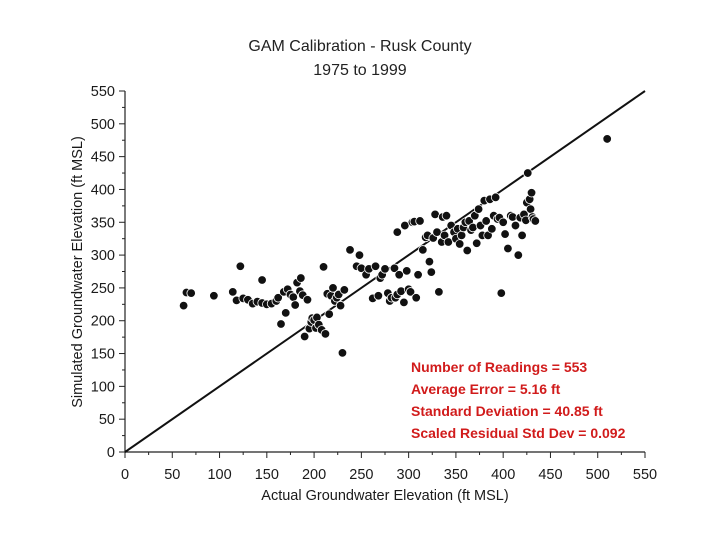 The image size is (720, 540). I want to click on x-tick-label: 150, so click(267, 475).